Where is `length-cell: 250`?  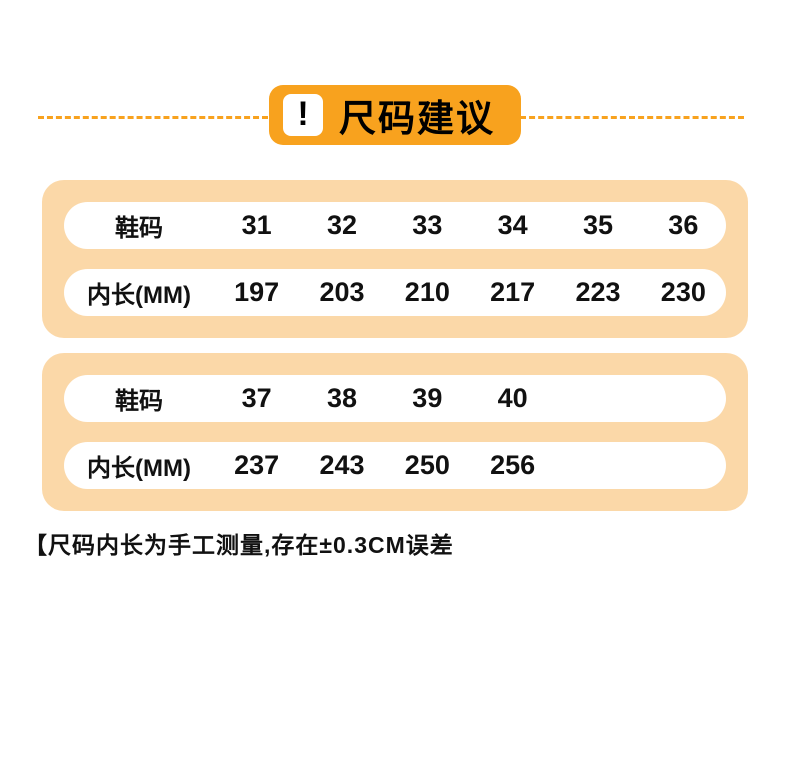
length-cell: 250 is located at coordinates (427, 465).